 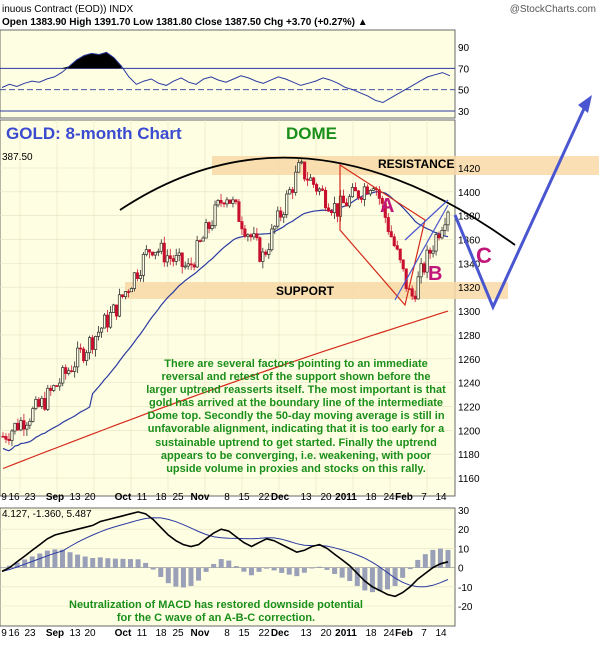 I want to click on x-tick-label: Sep, so click(x=55, y=497).